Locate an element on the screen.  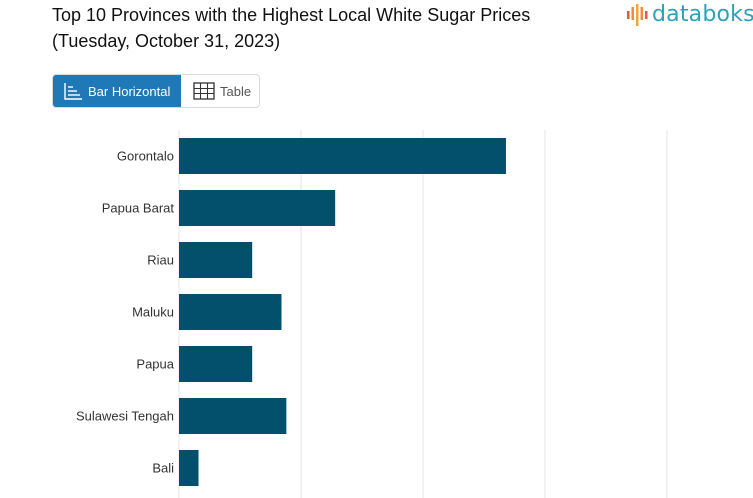
bar-horizontal-button: Bar Horizontal is located at coordinates (117, 91).